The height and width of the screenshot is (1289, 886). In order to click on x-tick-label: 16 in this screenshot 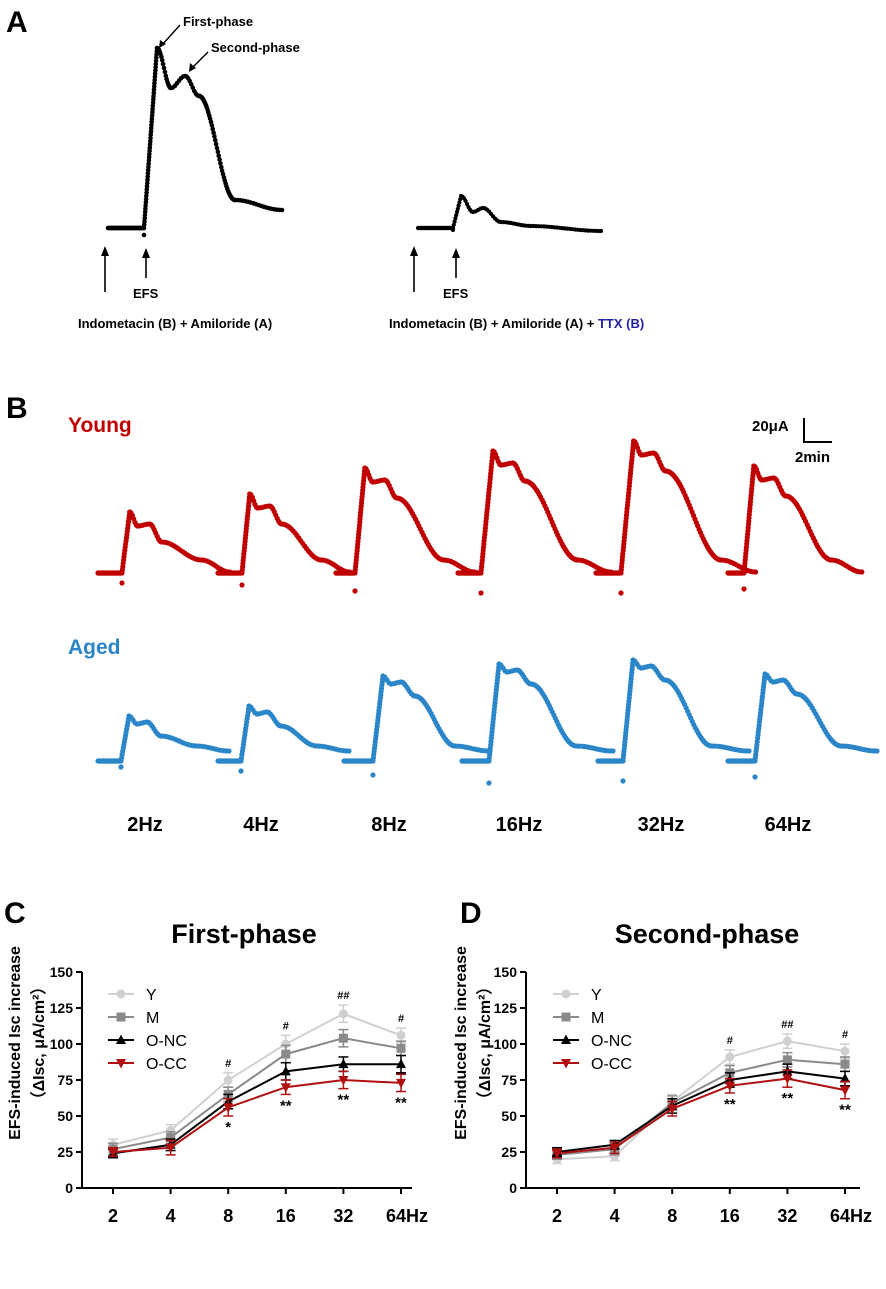, I will do `click(730, 1216)`.